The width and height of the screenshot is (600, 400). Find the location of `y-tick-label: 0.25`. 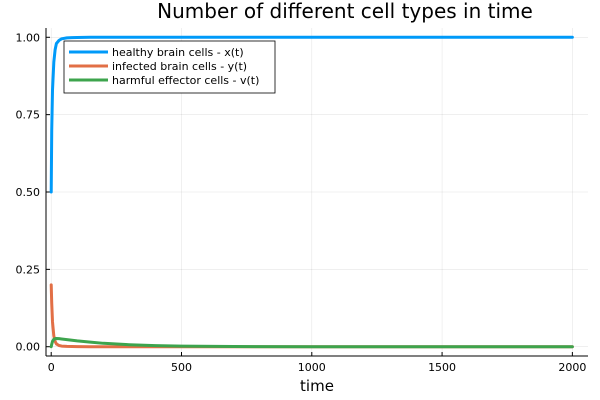

y-tick-label: 0.25 is located at coordinates (28, 269).